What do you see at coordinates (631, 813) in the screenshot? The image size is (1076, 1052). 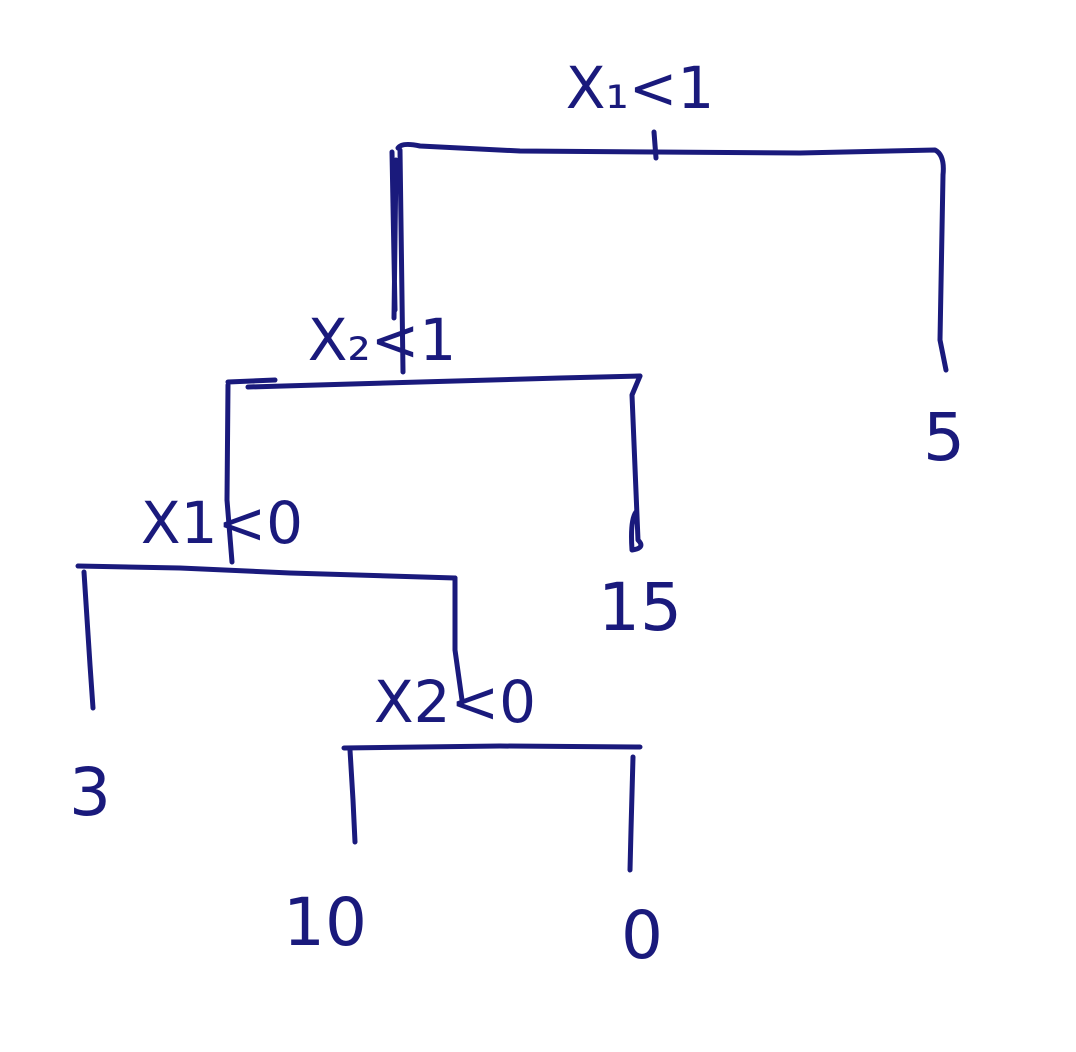 I see `x2-lt-0-right-branch` at bounding box center [631, 813].